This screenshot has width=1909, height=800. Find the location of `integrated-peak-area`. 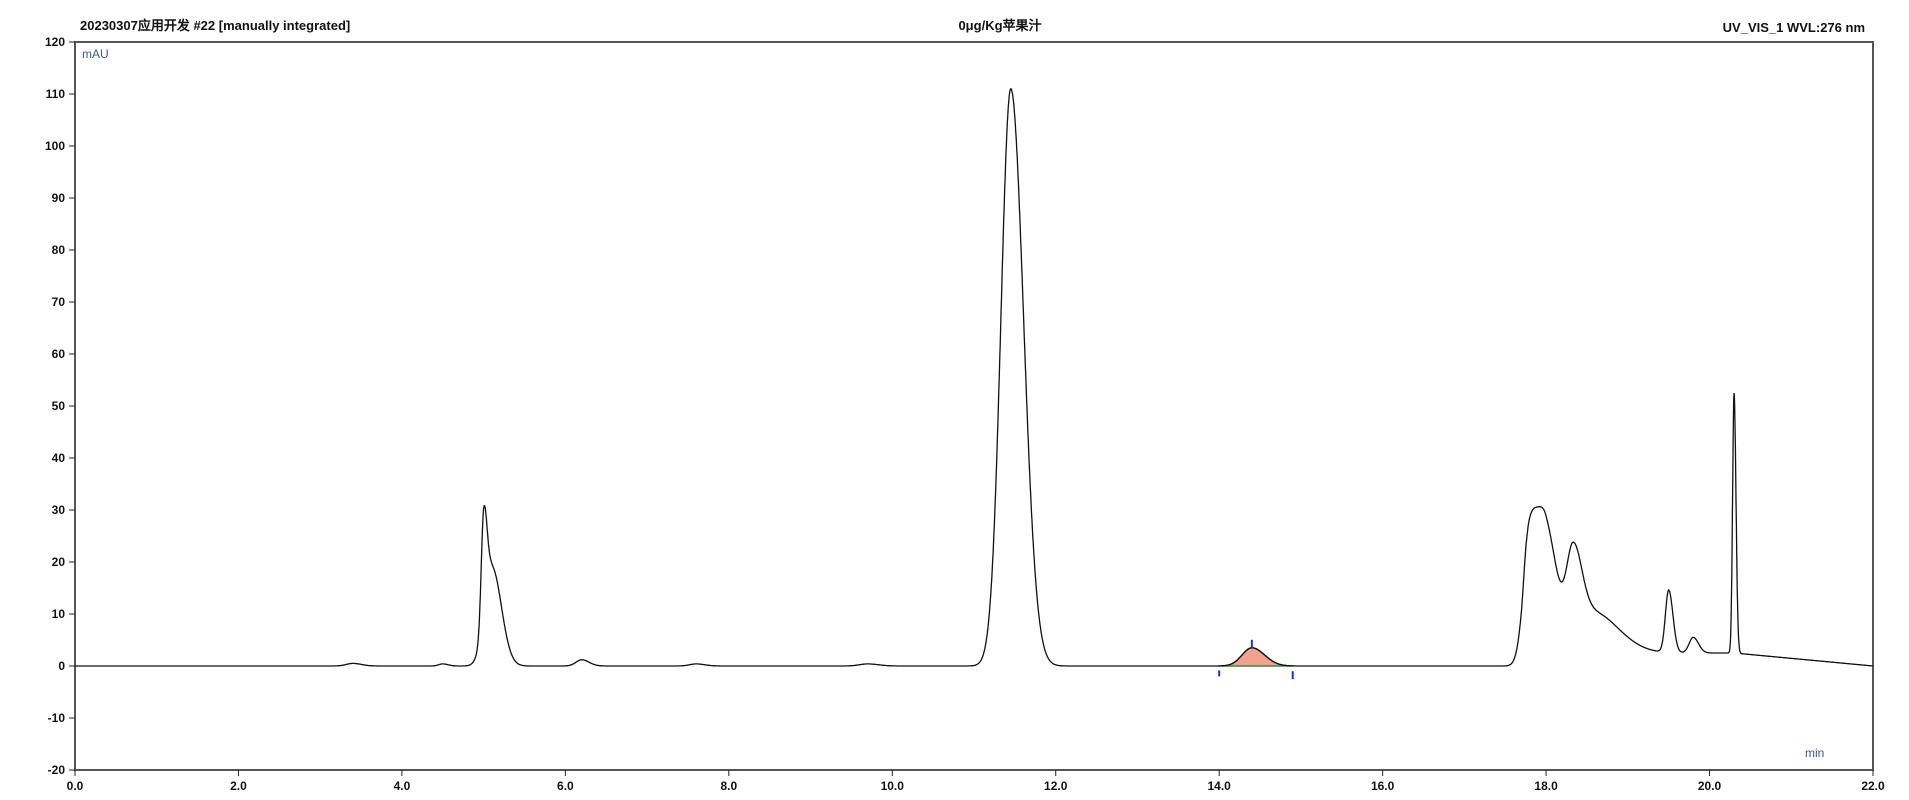

integrated-peak-area is located at coordinates (1256, 657).